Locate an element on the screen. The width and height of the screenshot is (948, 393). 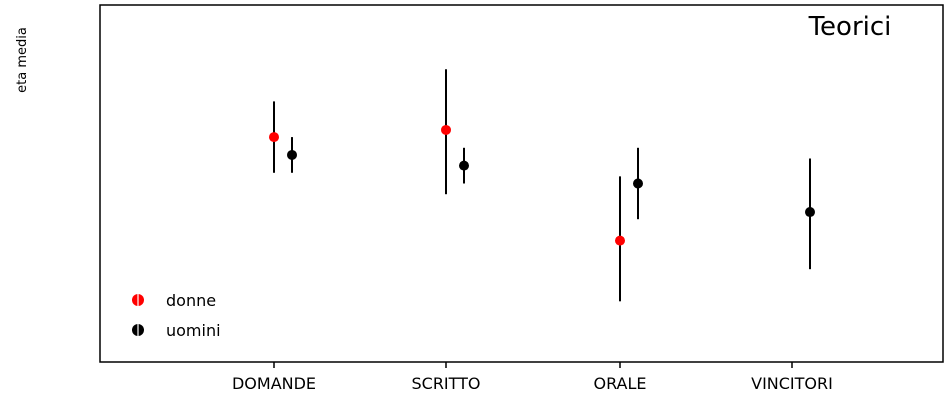
x-axis-ticks: DOMANDE SCRITTO ORALE VINCITORI is located at coordinates (532, 377).